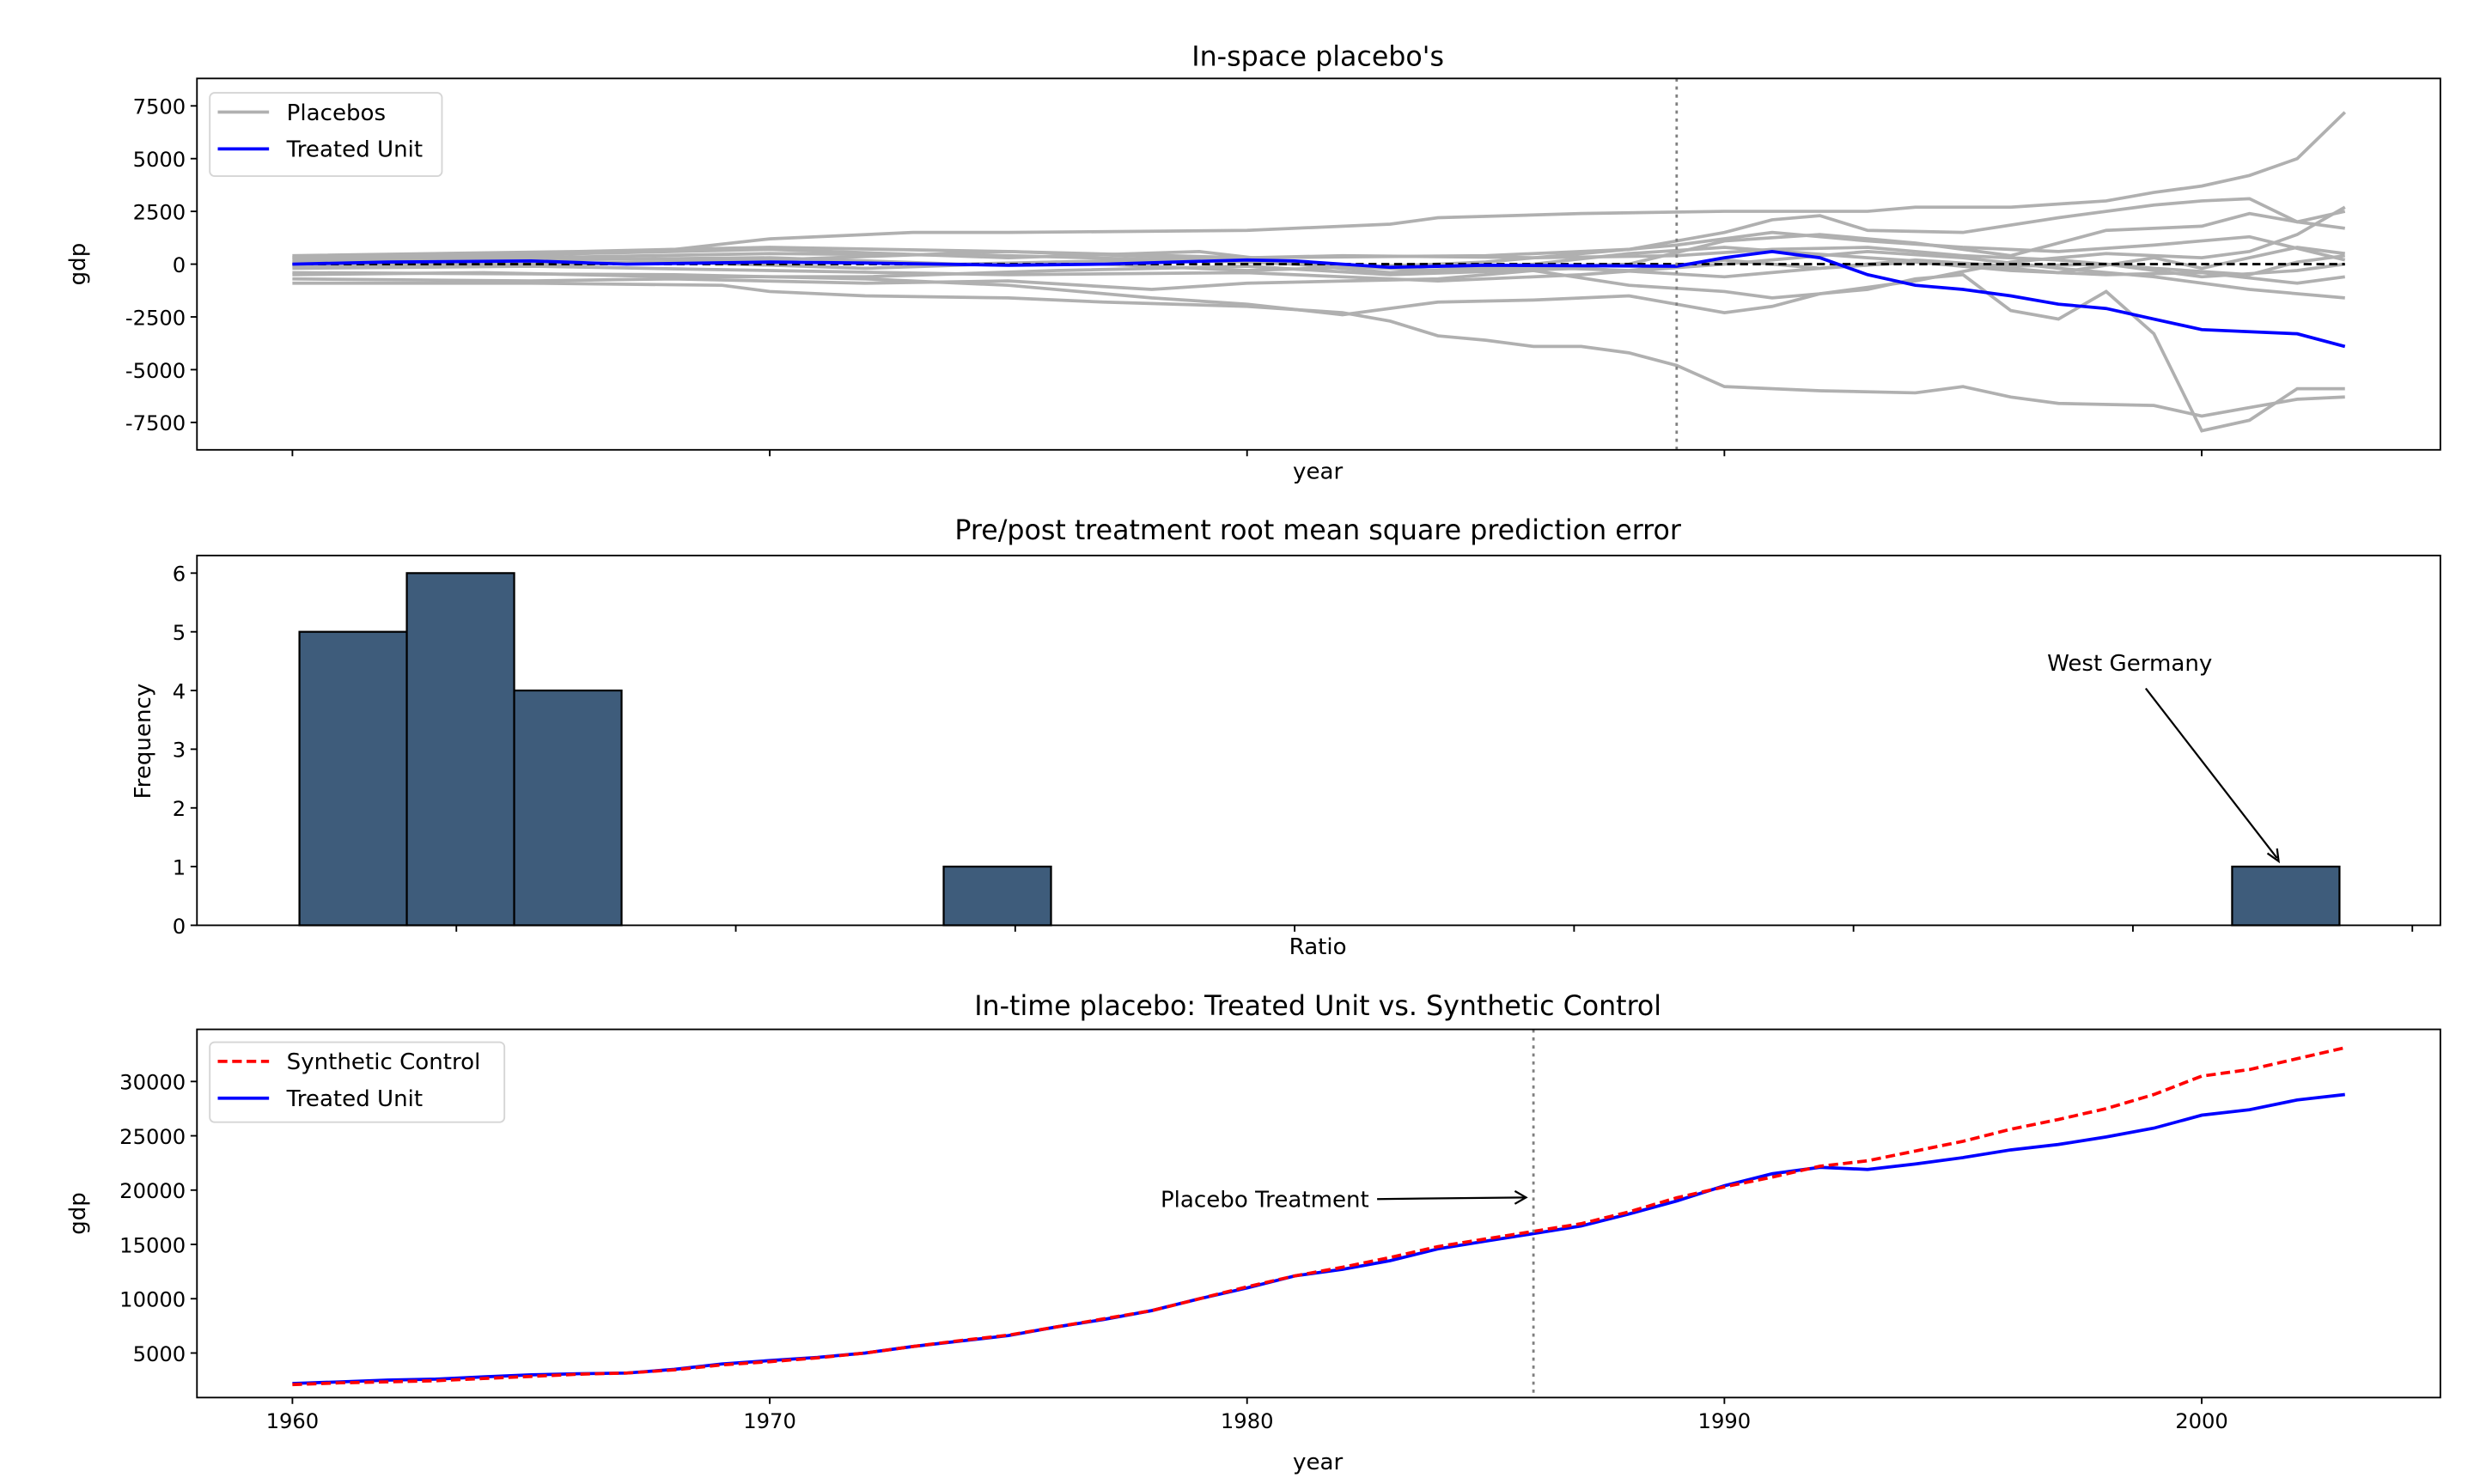 The width and height of the screenshot is (2474, 1484). I want to click on y-tick-label: 15000, so click(152, 1245).